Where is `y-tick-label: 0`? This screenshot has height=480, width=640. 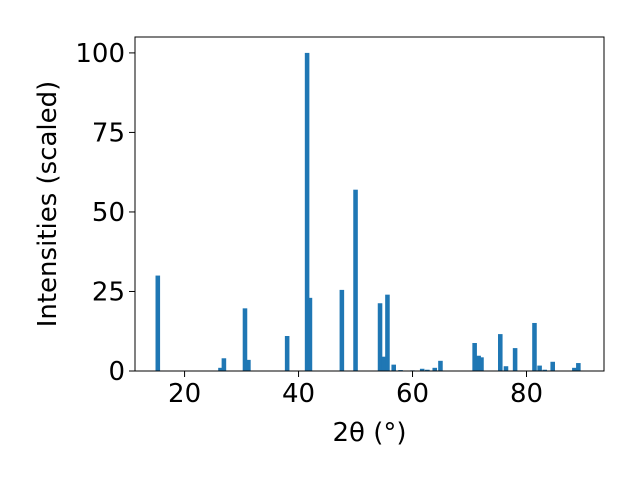
y-tick-label: 0 is located at coordinates (116, 372).